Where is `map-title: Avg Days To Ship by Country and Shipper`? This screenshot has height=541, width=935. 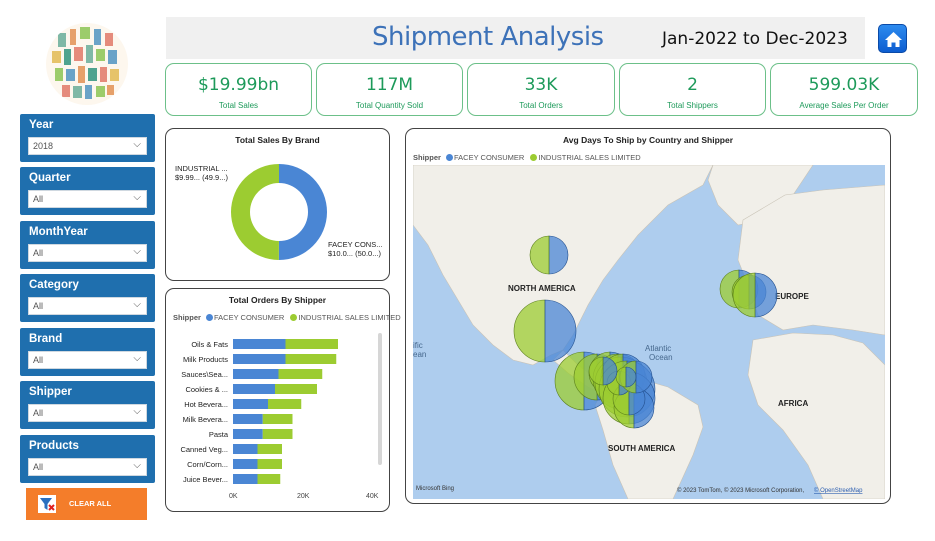 map-title: Avg Days To Ship by Country and Shipper is located at coordinates (648, 140).